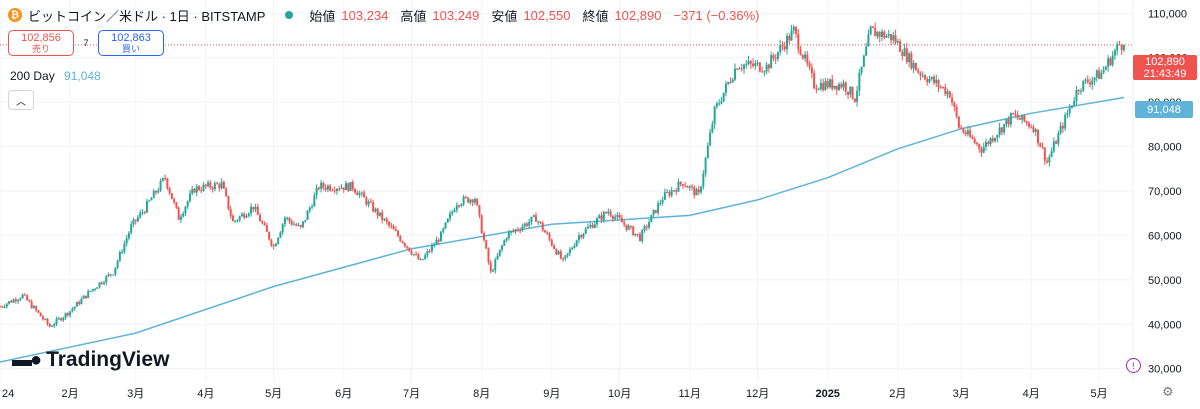  I want to click on collapse-legend-button: ︿, so click(21, 100).